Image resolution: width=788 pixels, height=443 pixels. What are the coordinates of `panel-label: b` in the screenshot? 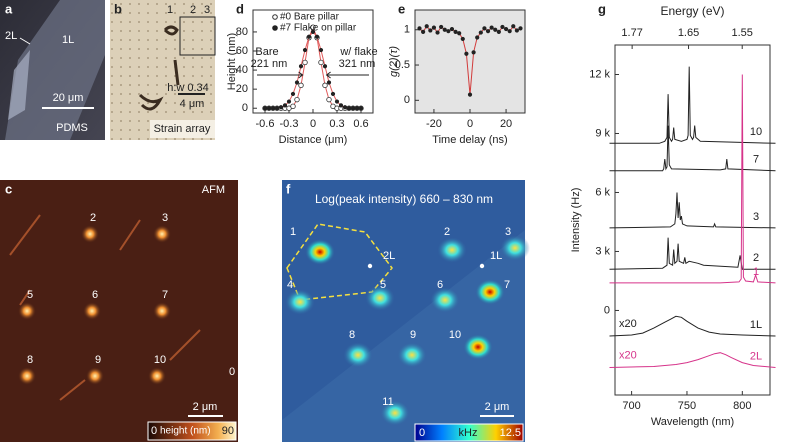 It's located at (118, 8).